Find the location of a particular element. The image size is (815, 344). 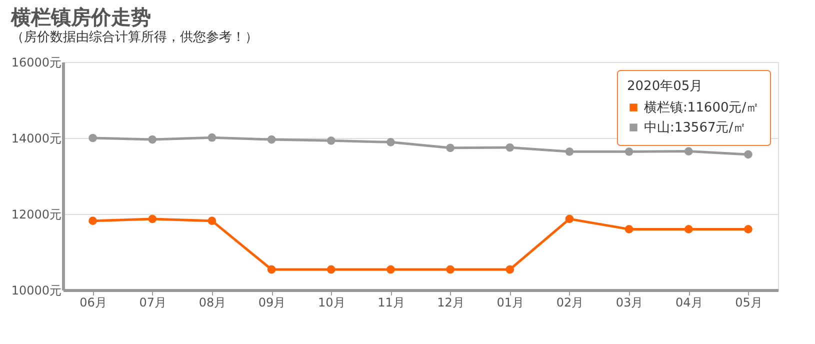

x-tick-label: 06月 is located at coordinates (93, 303).